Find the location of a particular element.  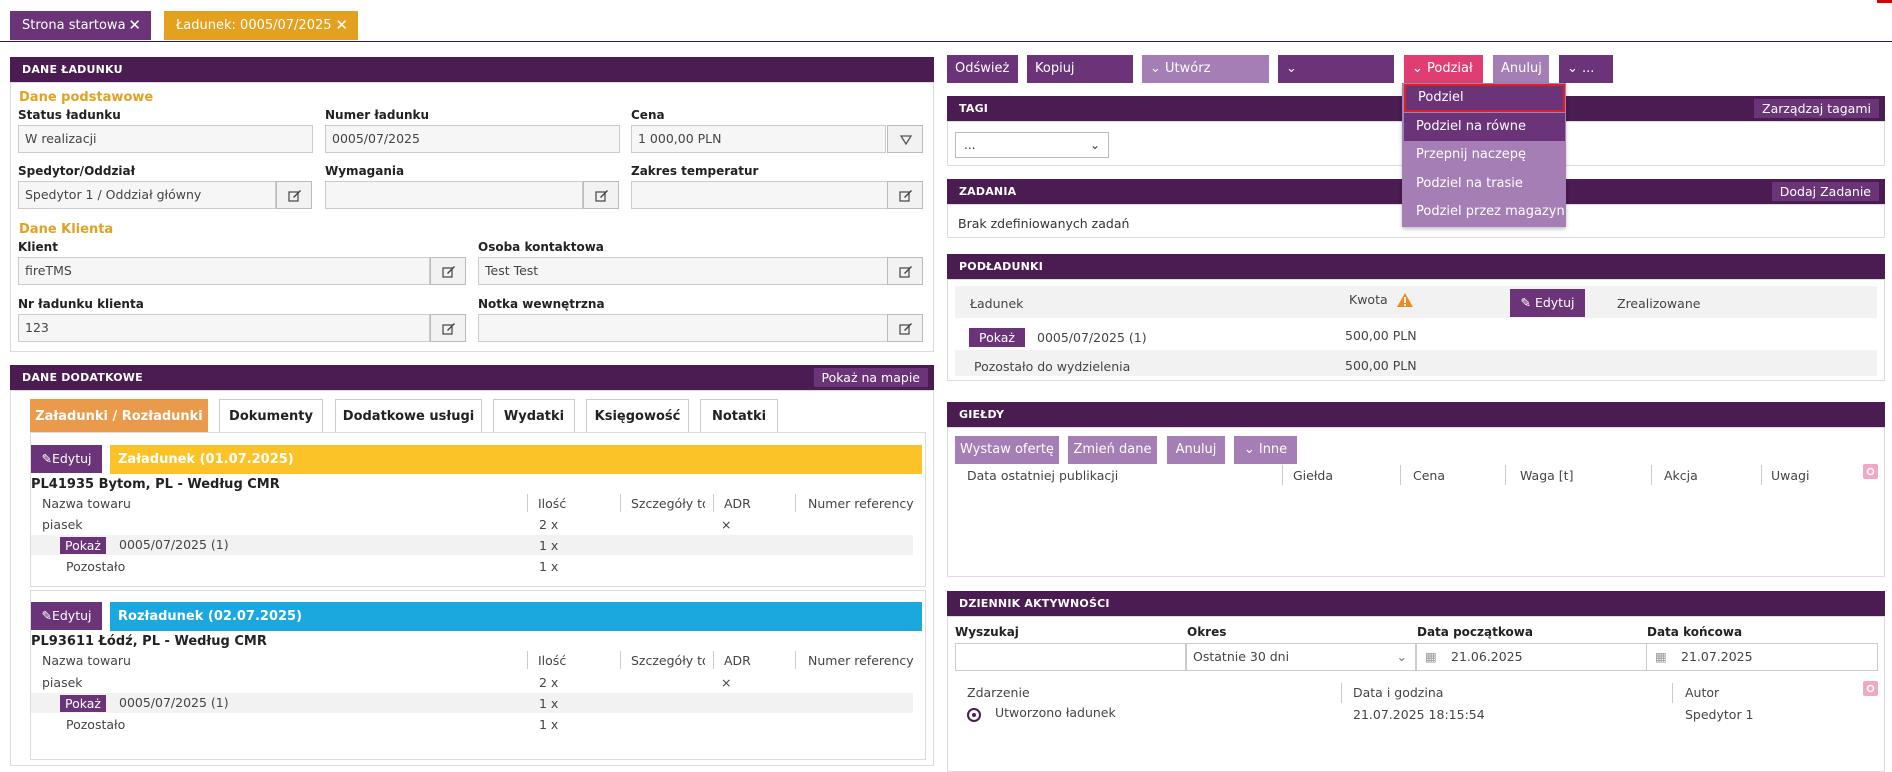

nr-klienta-field: 123 is located at coordinates (224, 328).